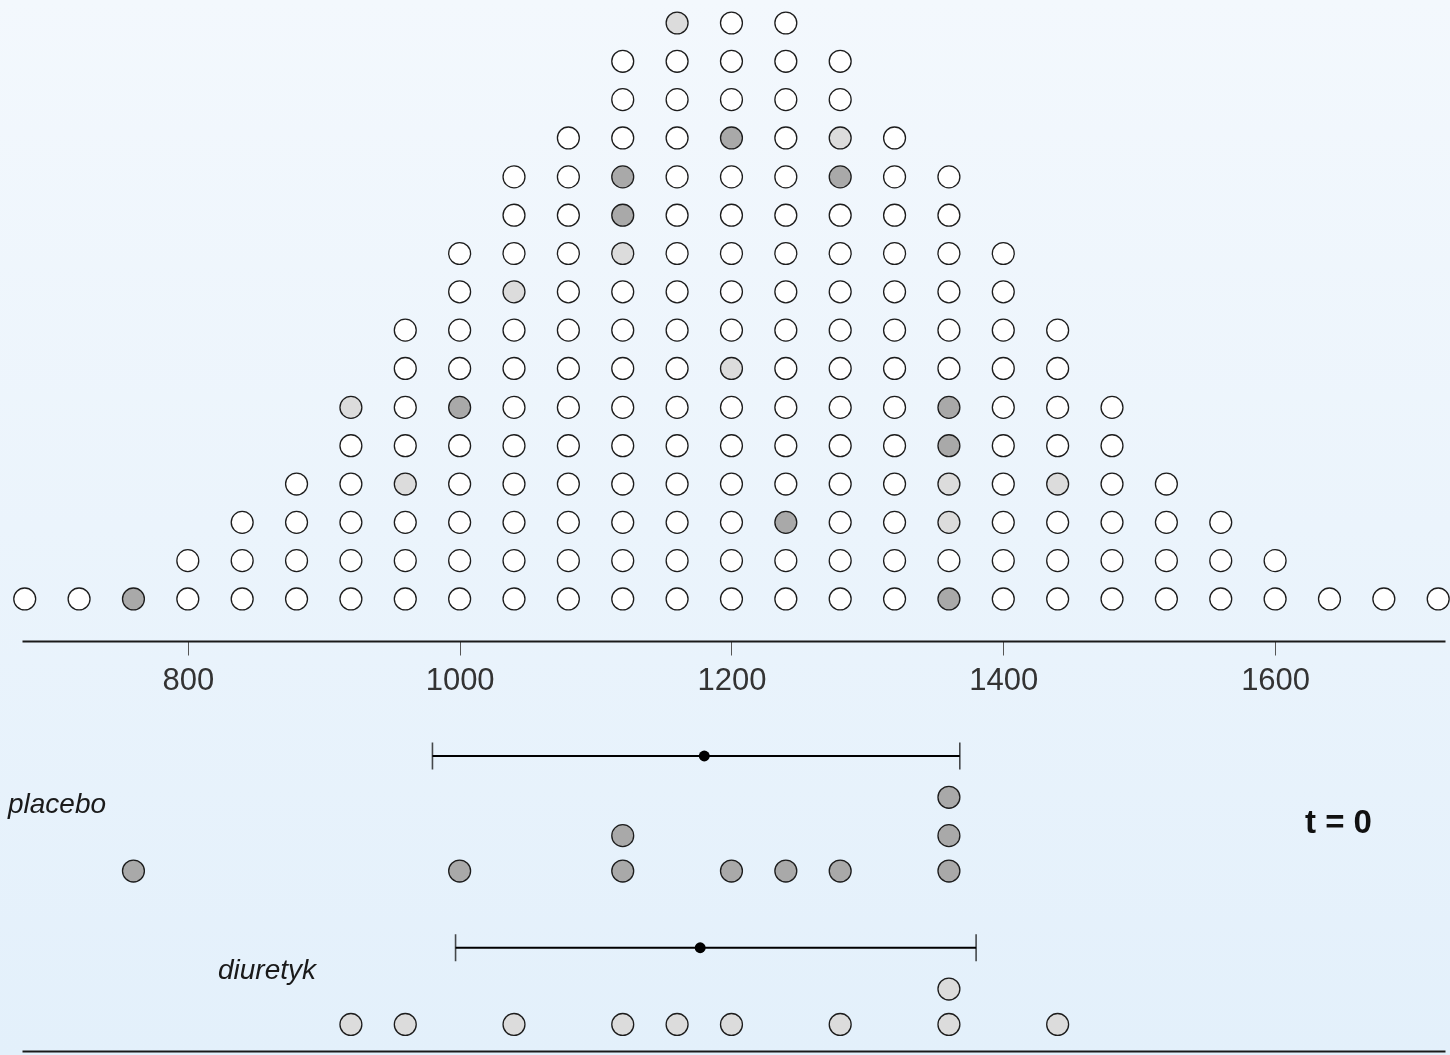 Image resolution: width=1450 pixels, height=1055 pixels. Describe the element at coordinates (57, 803) in the screenshot. I see `series-label: placebo` at that location.